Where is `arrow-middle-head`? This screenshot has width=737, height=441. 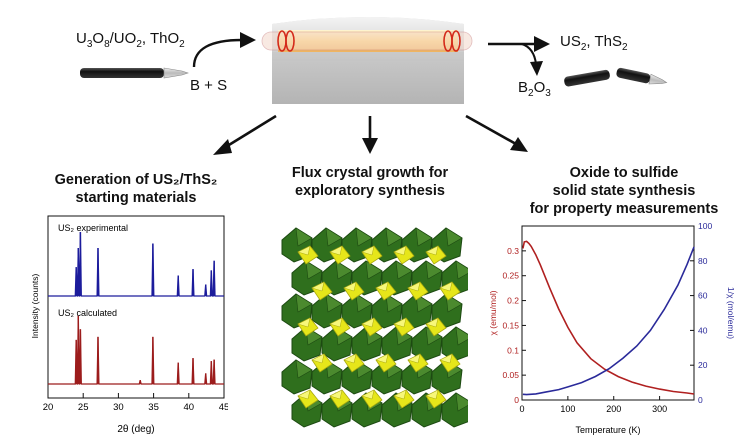 arrow-middle-head is located at coordinates (370, 146).